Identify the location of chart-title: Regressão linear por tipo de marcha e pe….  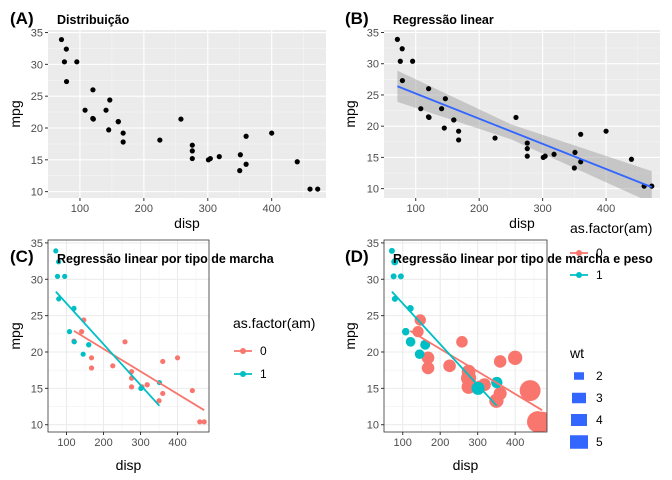
(523, 259).